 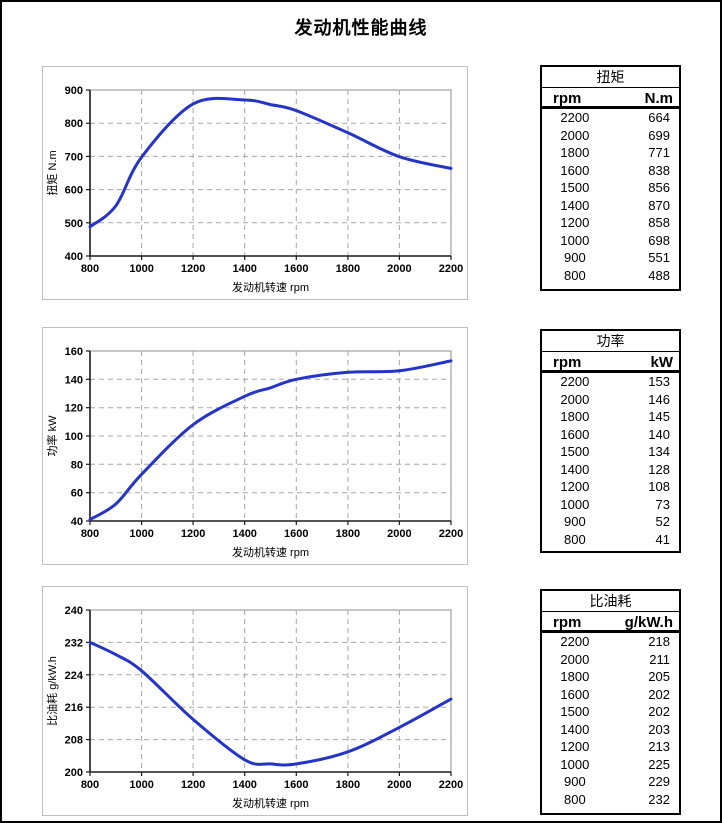 What do you see at coordinates (270, 440) in the screenshot?
I see `power-curve` at bounding box center [270, 440].